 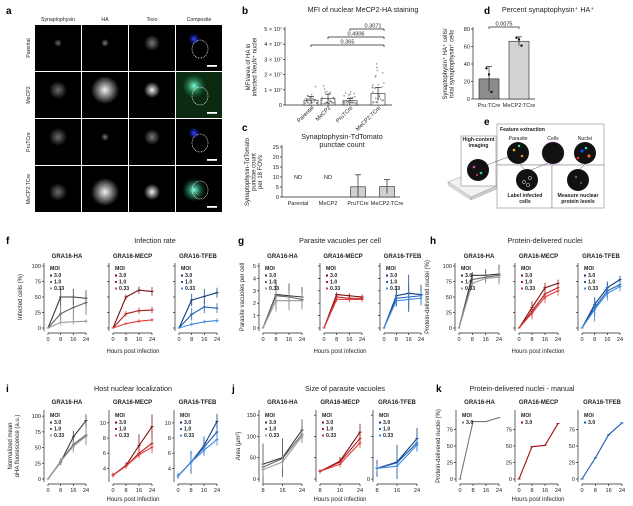 I want to click on y-tick-label: 8, so click(x=104, y=439).